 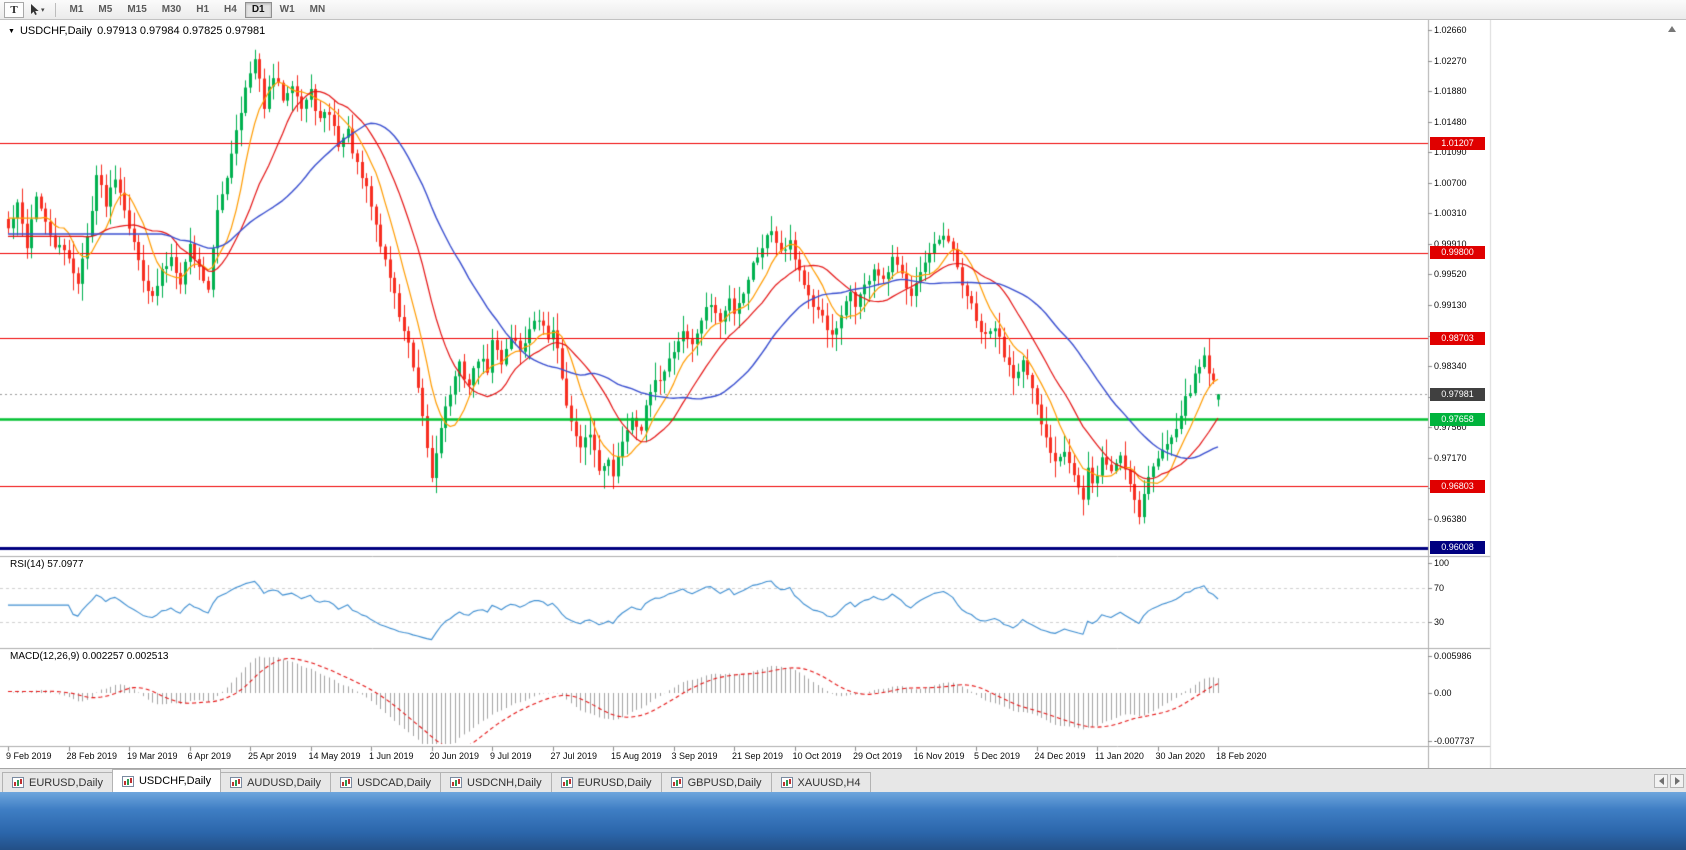 I want to click on price-axis-label: 0.99130, so click(x=1450, y=305).